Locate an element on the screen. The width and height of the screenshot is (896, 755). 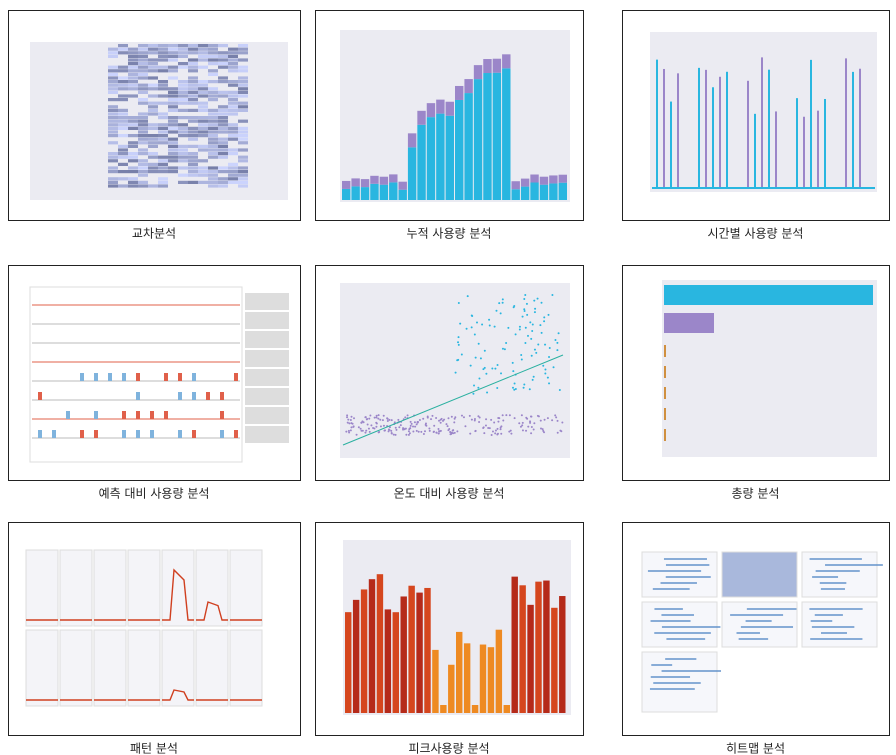
panel-caption: 예측 대비 사용량 분석 is located at coordinates (154, 494).